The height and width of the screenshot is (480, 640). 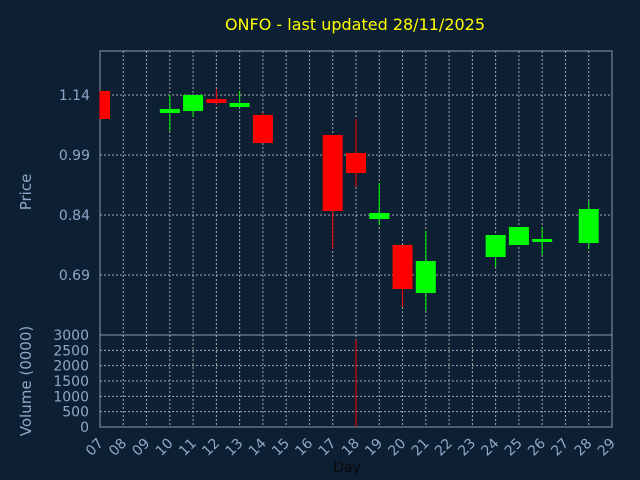 What do you see at coordinates (71, 336) in the screenshot?
I see `volume-tick-label: 3000` at bounding box center [71, 336].